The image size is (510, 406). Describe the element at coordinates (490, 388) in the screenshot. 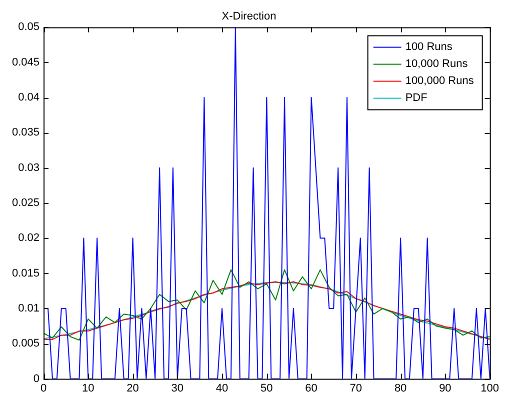

I see `x-tick-label: 100` at that location.